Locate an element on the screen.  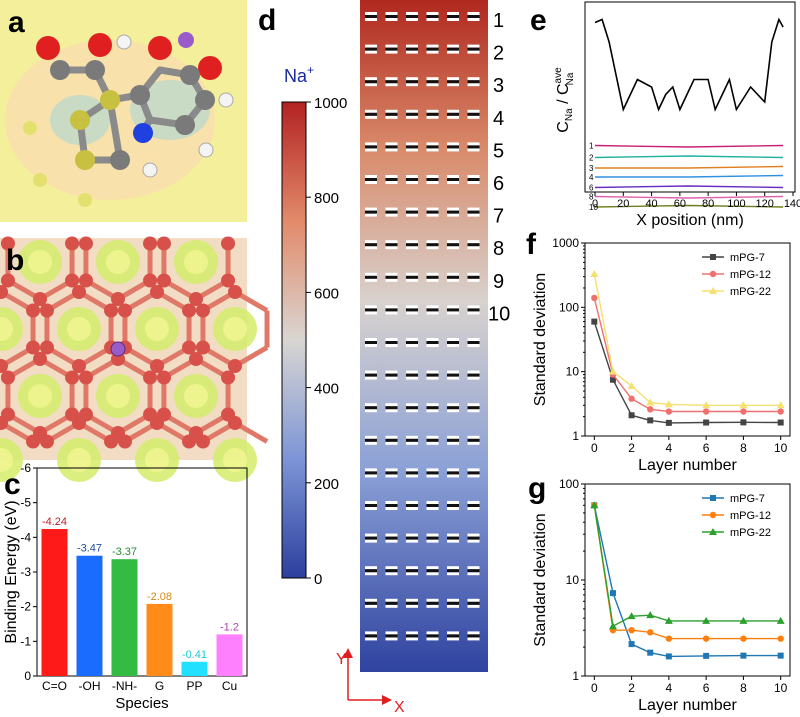
row-label: 10 is located at coordinates (499, 314).